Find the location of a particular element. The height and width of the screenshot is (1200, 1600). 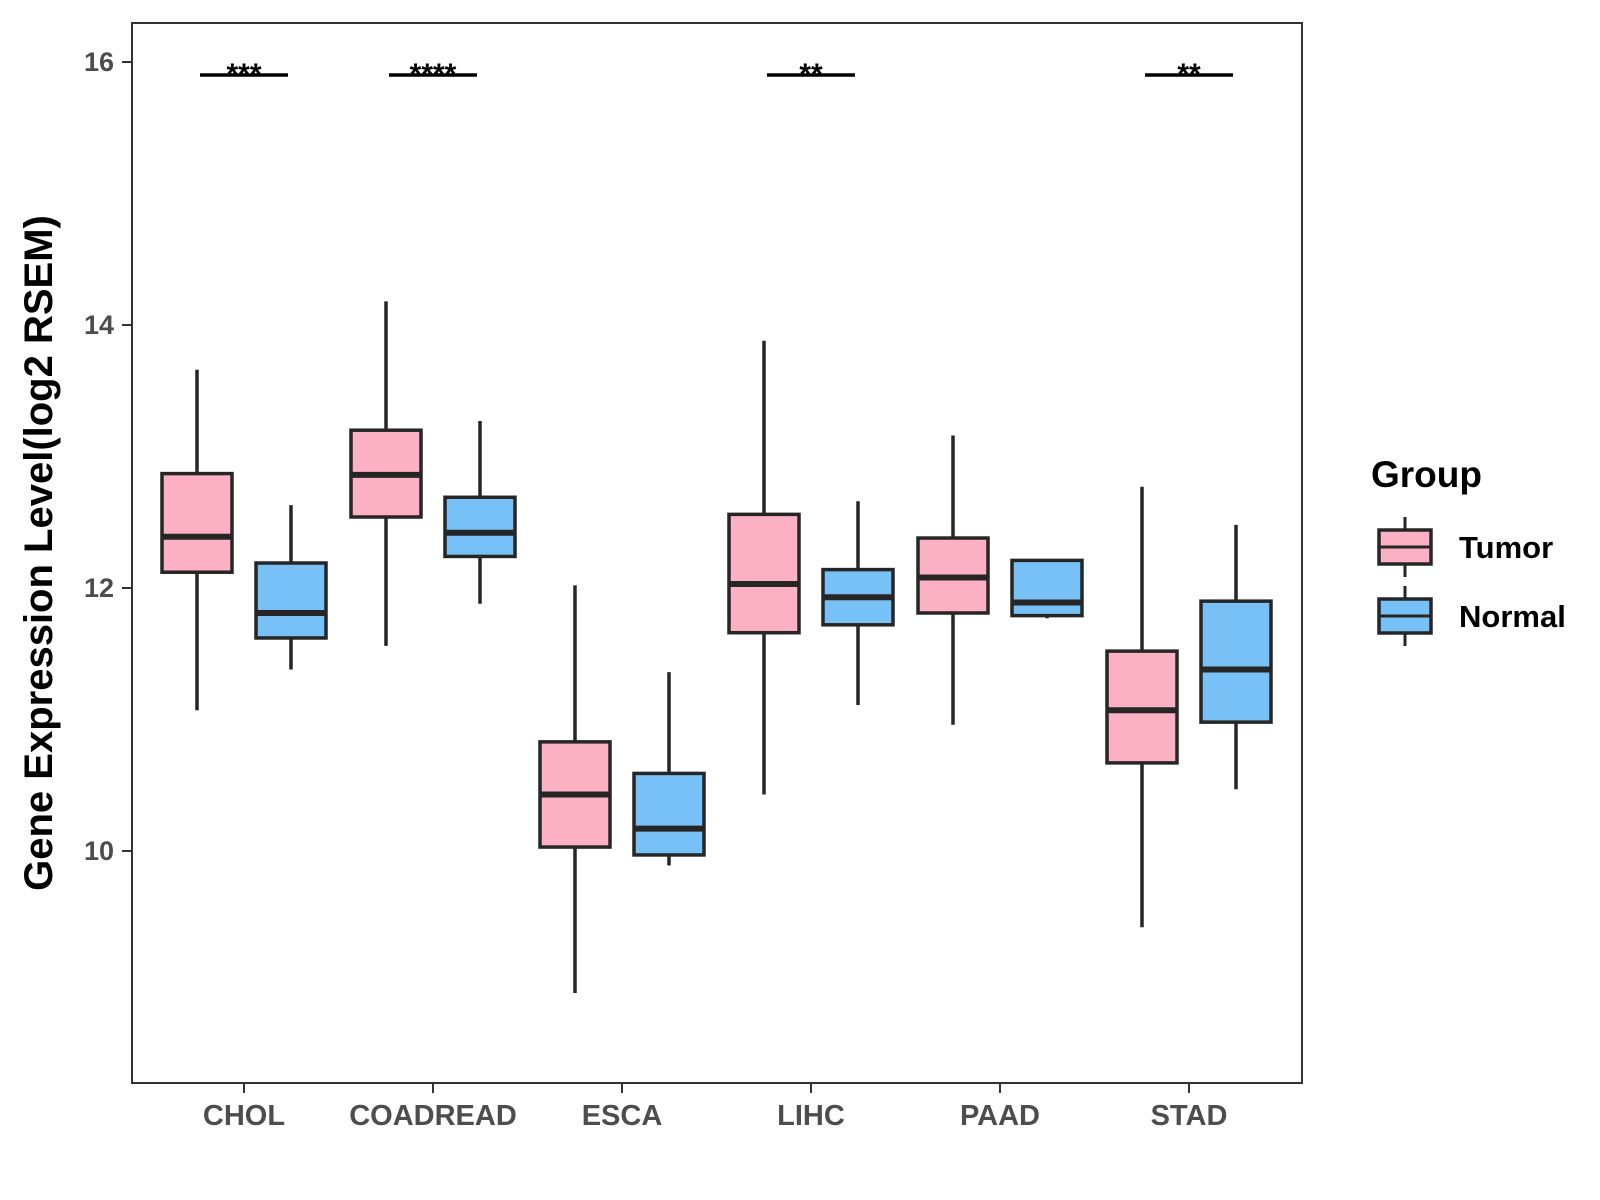

significance-lihc: ** is located at coordinates (811, 74).